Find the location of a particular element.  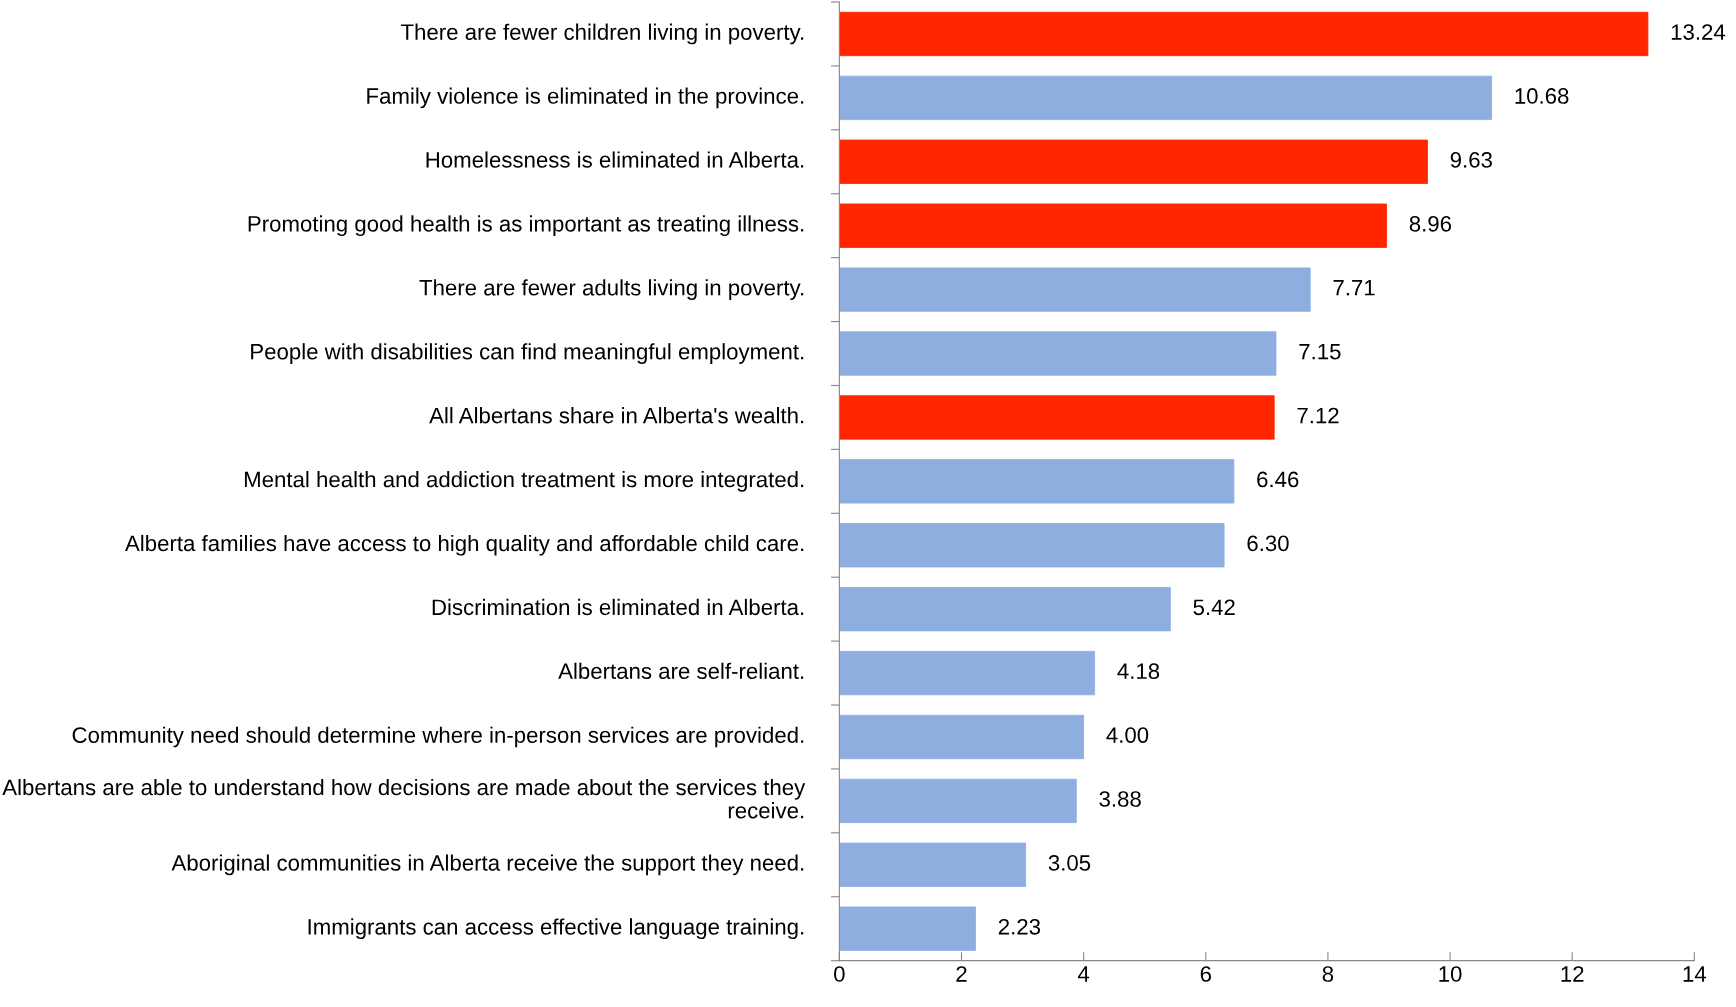

data-label: 7.71 is located at coordinates (1354, 288).